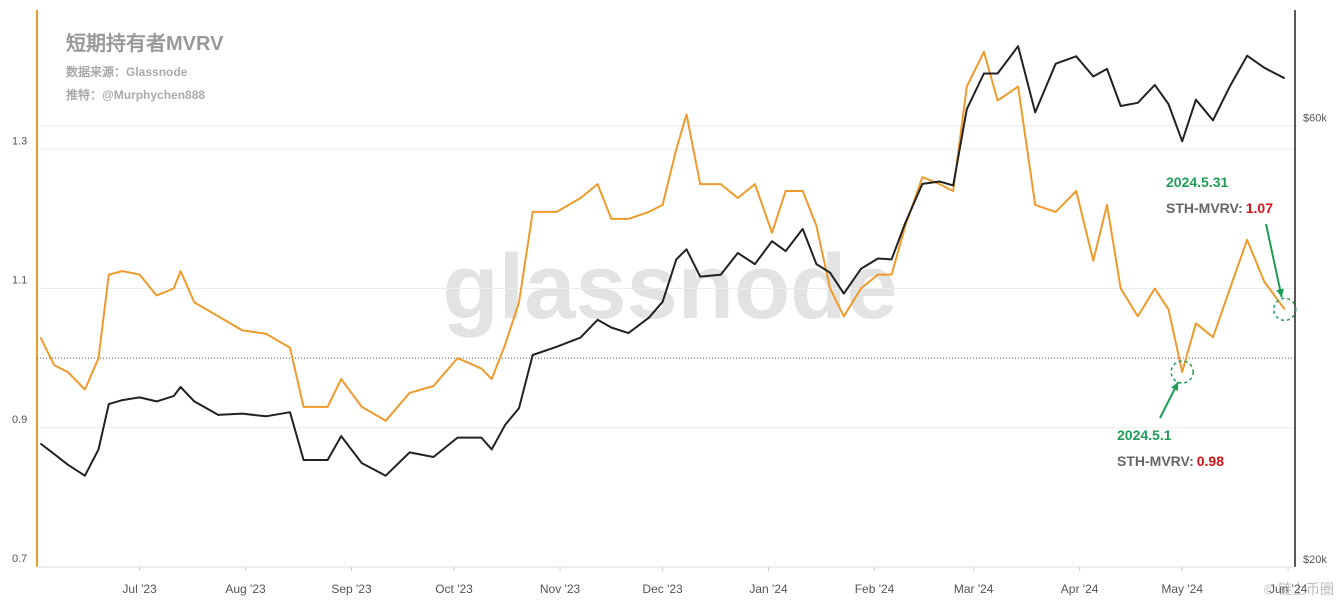  Describe the element at coordinates (662, 589) in the screenshot. I see `x-tick-label: Dec '23` at that location.